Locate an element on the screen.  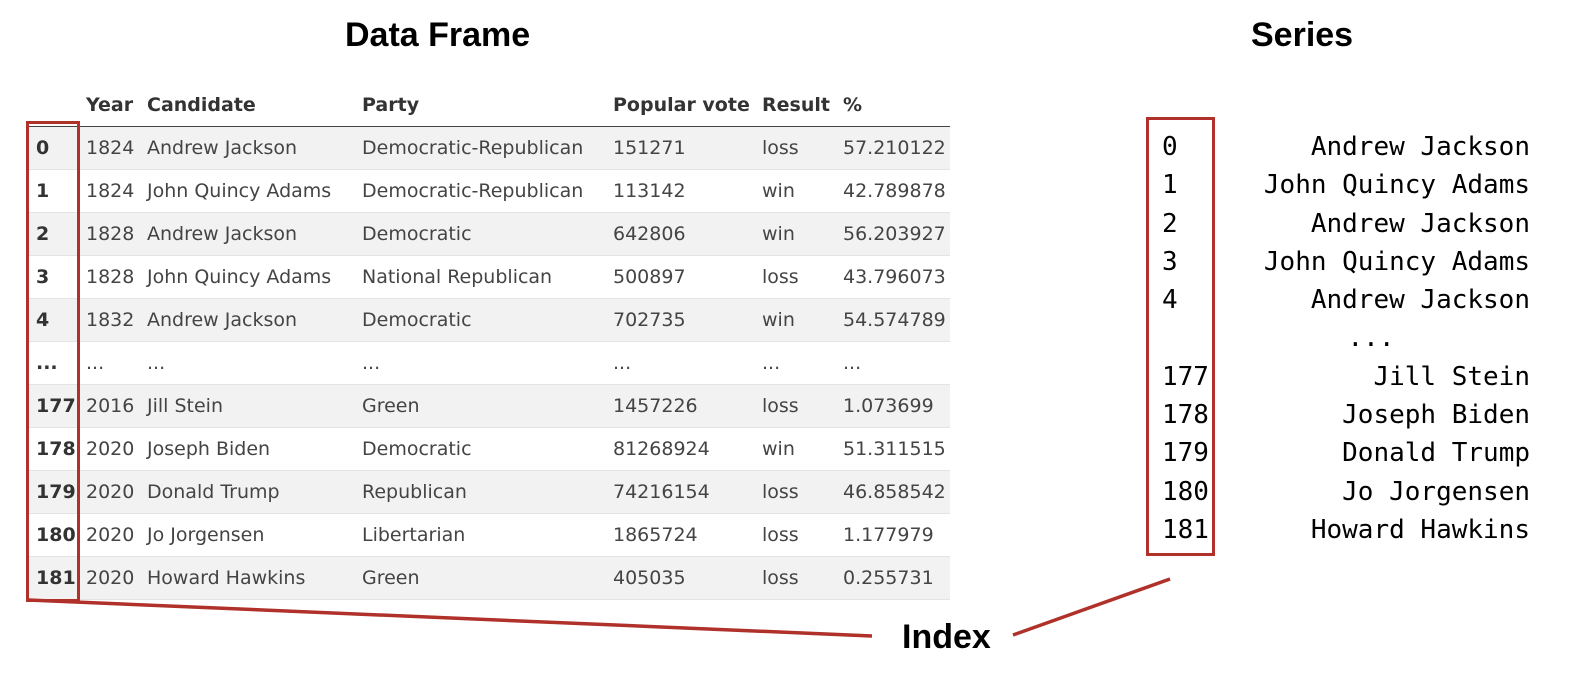
table-cell: 74216154 is located at coordinates (679, 492).